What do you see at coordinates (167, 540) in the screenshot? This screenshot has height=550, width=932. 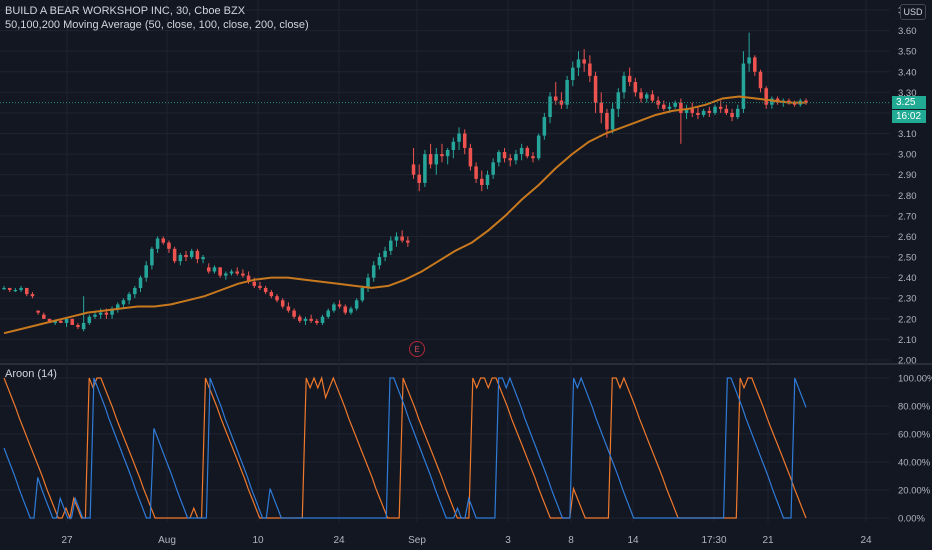 I see `time-tick-label: Aug` at bounding box center [167, 540].